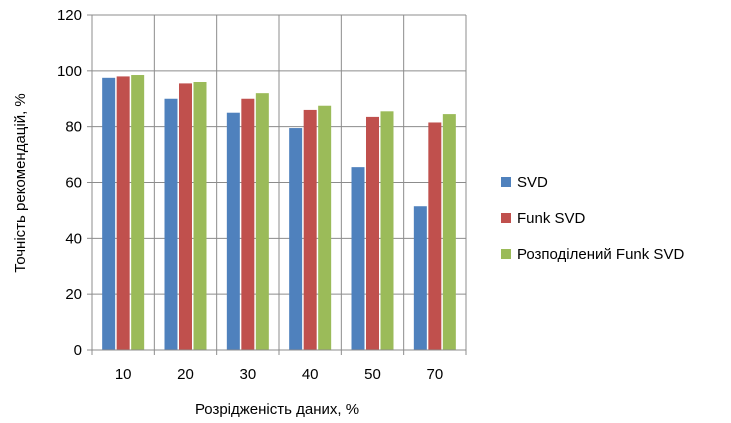 The width and height of the screenshot is (731, 423). I want to click on x-tick-labels: 10 20 30 40 50 70, so click(279, 374).